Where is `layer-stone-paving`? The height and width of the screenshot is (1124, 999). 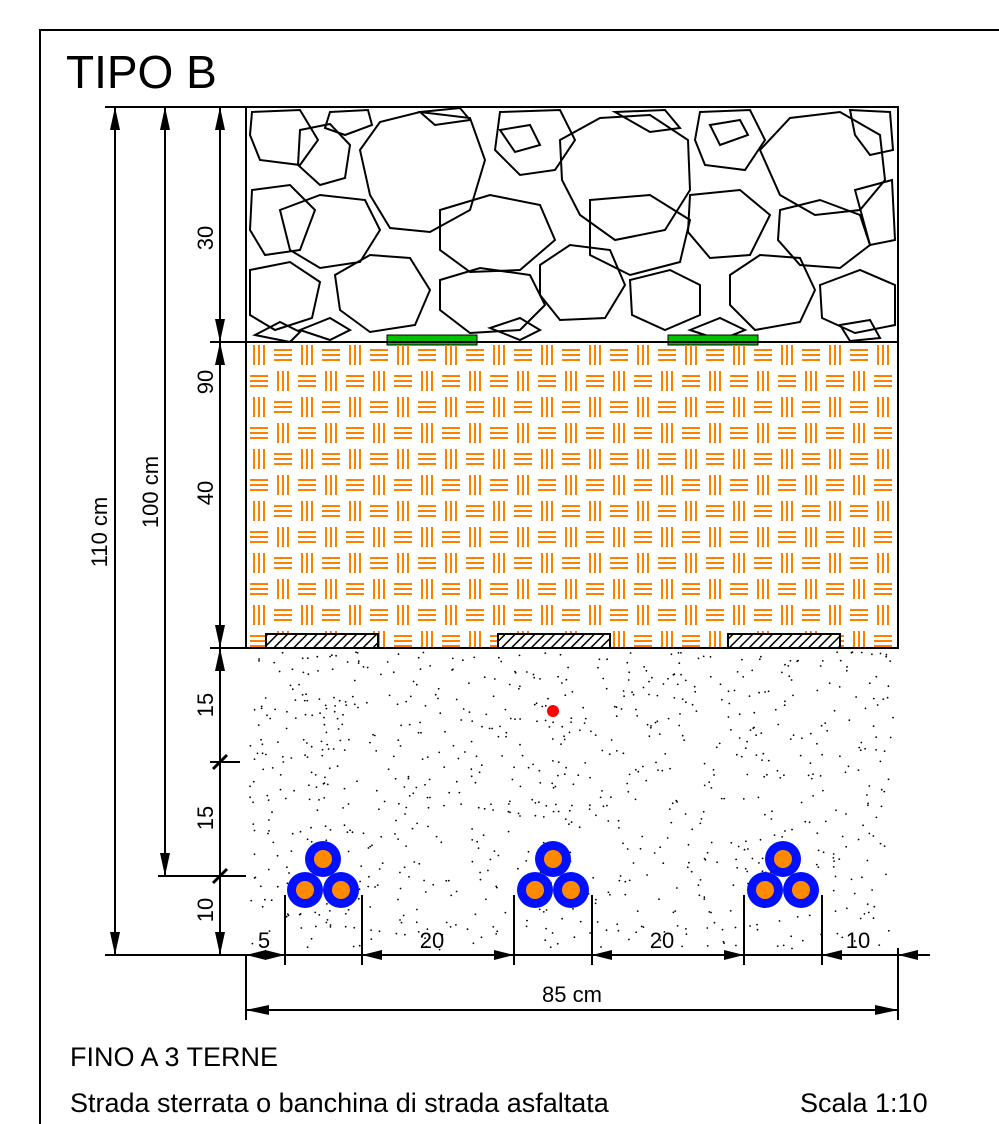 layer-stone-paving is located at coordinates (572, 225).